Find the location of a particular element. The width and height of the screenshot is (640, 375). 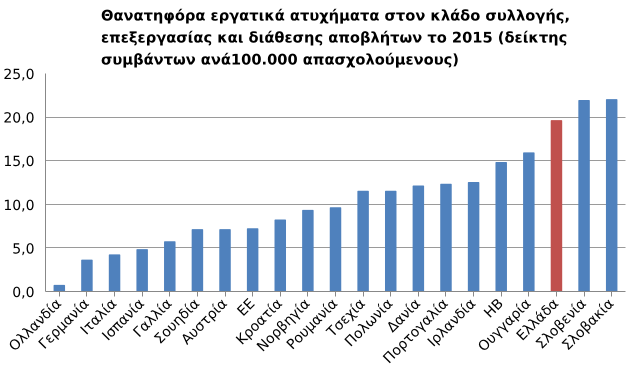

y-tick-label: 20,0 is located at coordinates (18, 118).